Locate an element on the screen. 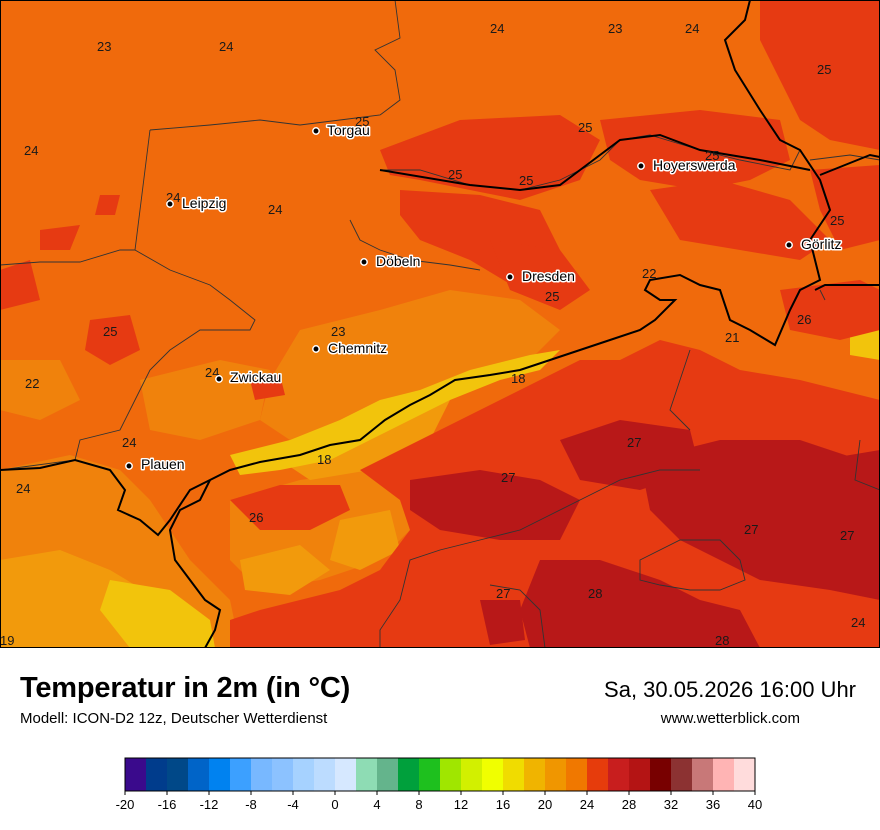  city-leipzig: Leipzig is located at coordinates (197, 203).